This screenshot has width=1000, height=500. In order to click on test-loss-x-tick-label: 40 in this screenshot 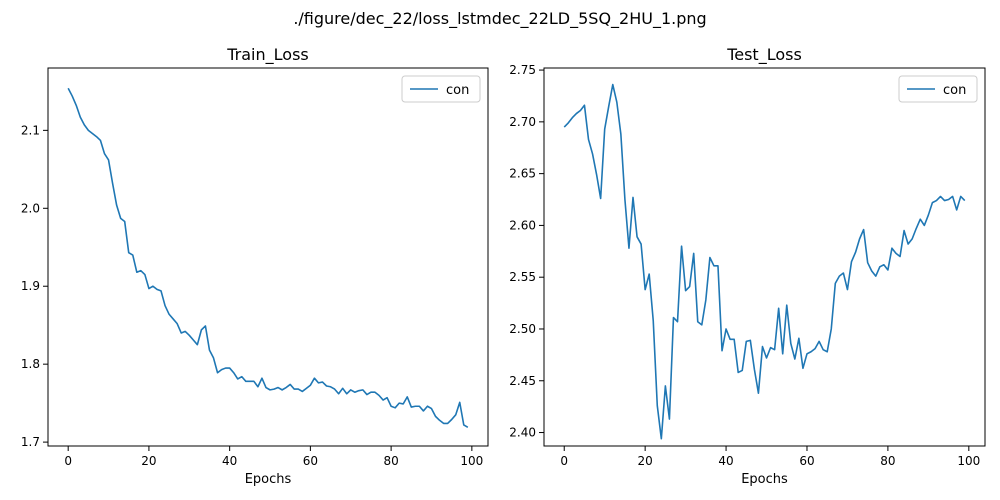, I will do `click(725, 461)`.